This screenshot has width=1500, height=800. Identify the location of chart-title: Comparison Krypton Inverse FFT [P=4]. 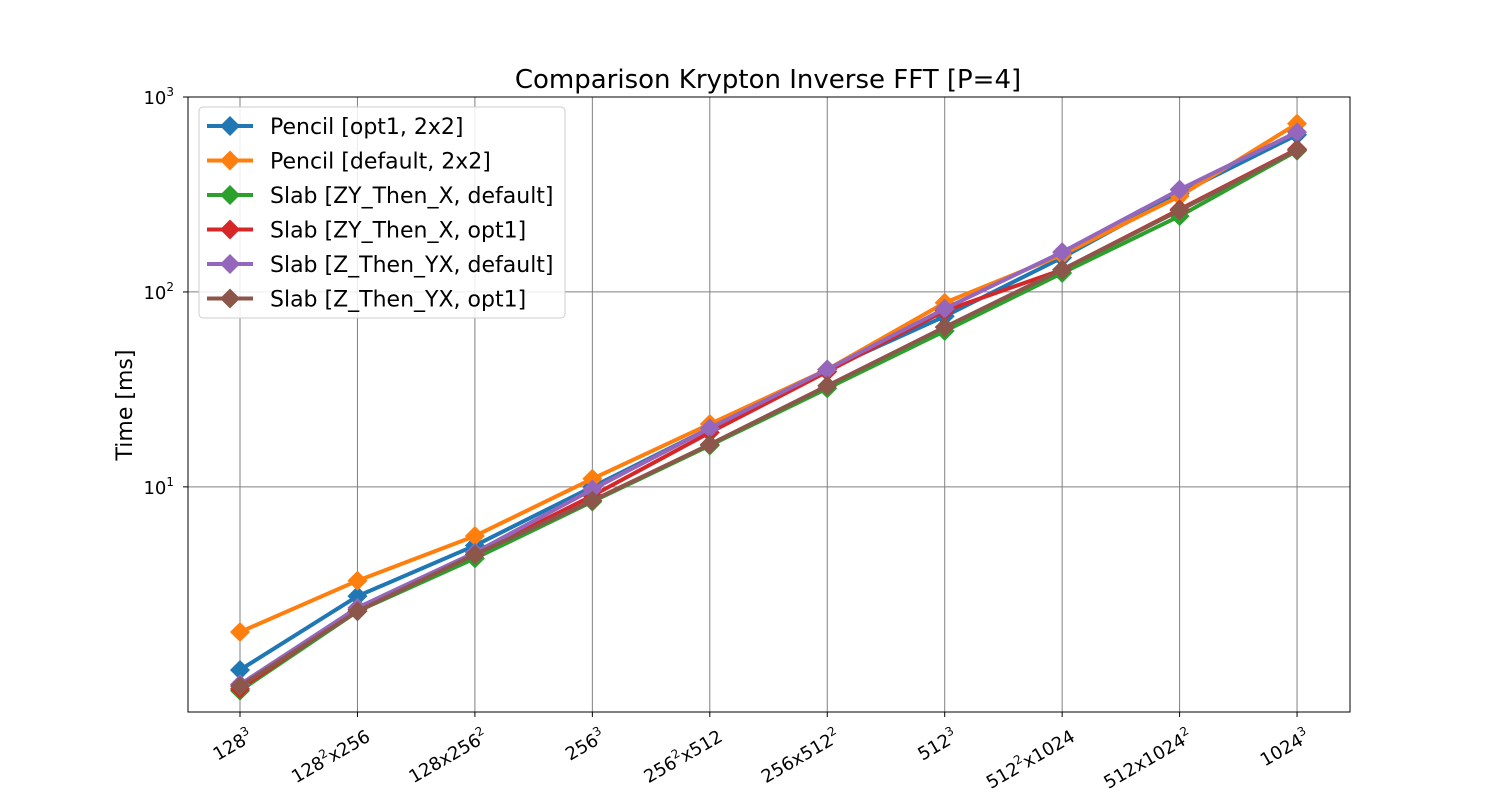
(768, 80).